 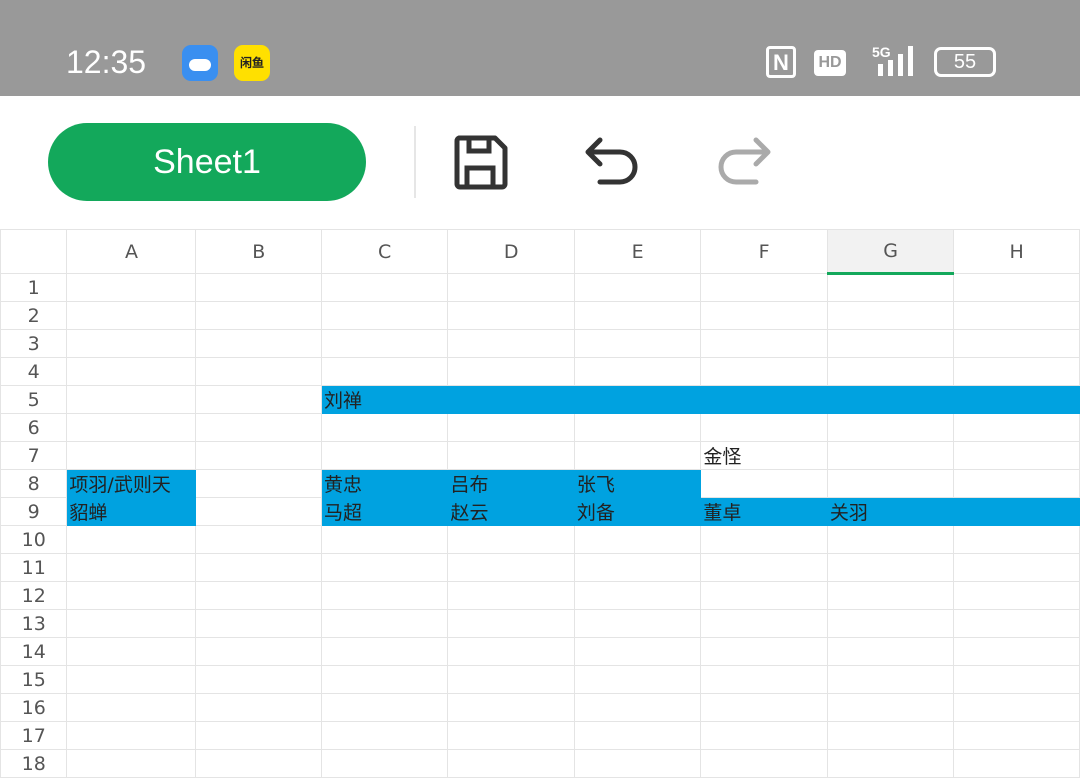 What do you see at coordinates (481, 162) in the screenshot?
I see `save-icon` at bounding box center [481, 162].